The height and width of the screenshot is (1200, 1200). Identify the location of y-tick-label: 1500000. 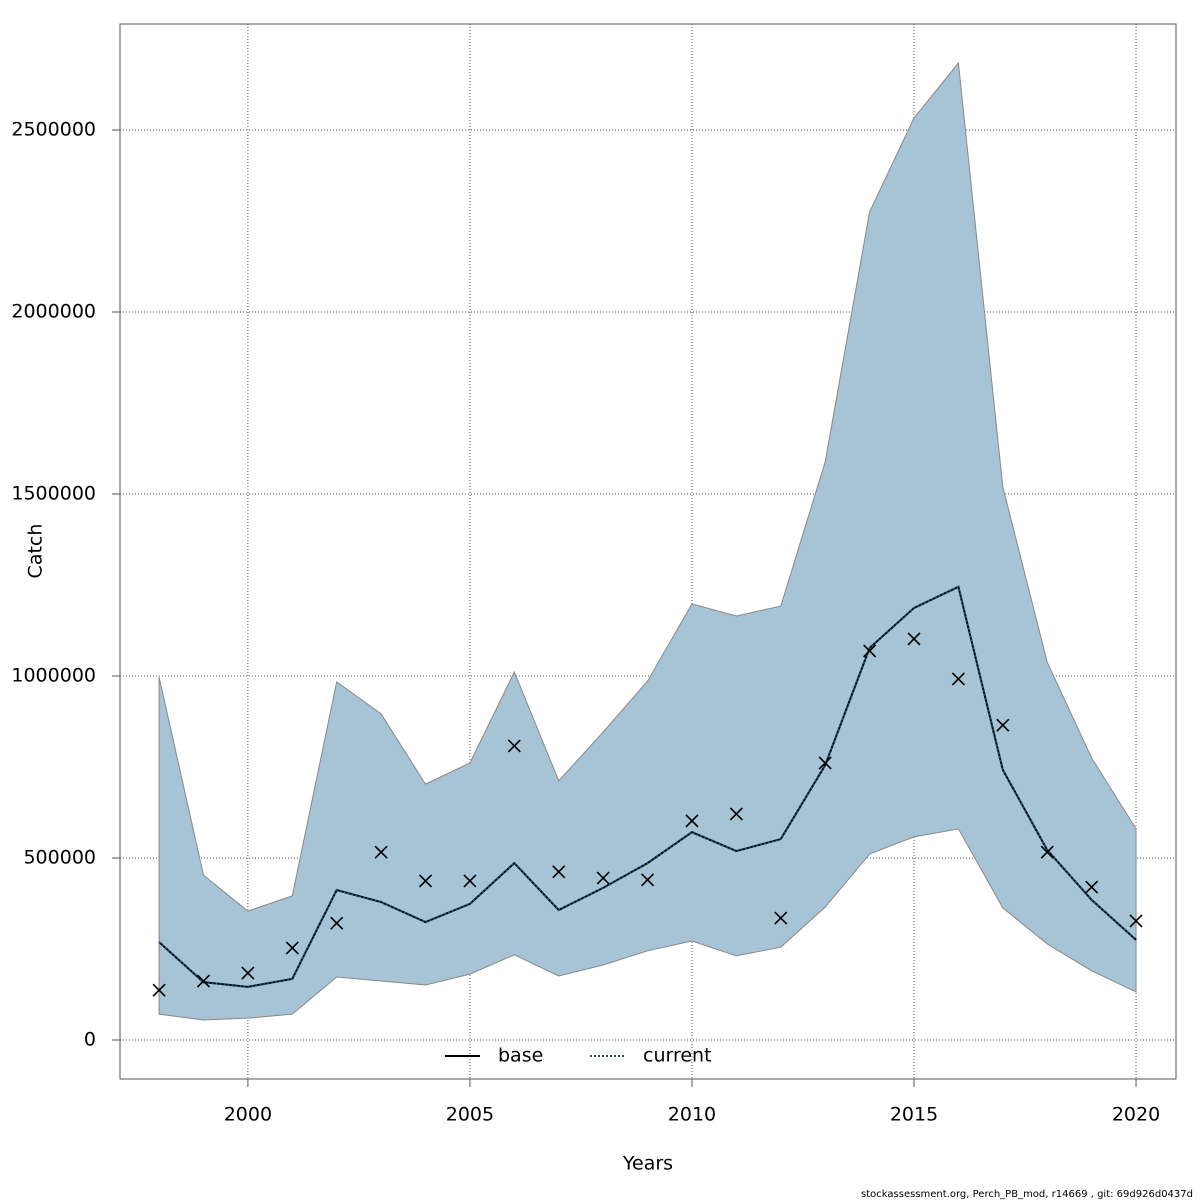
(53, 494).